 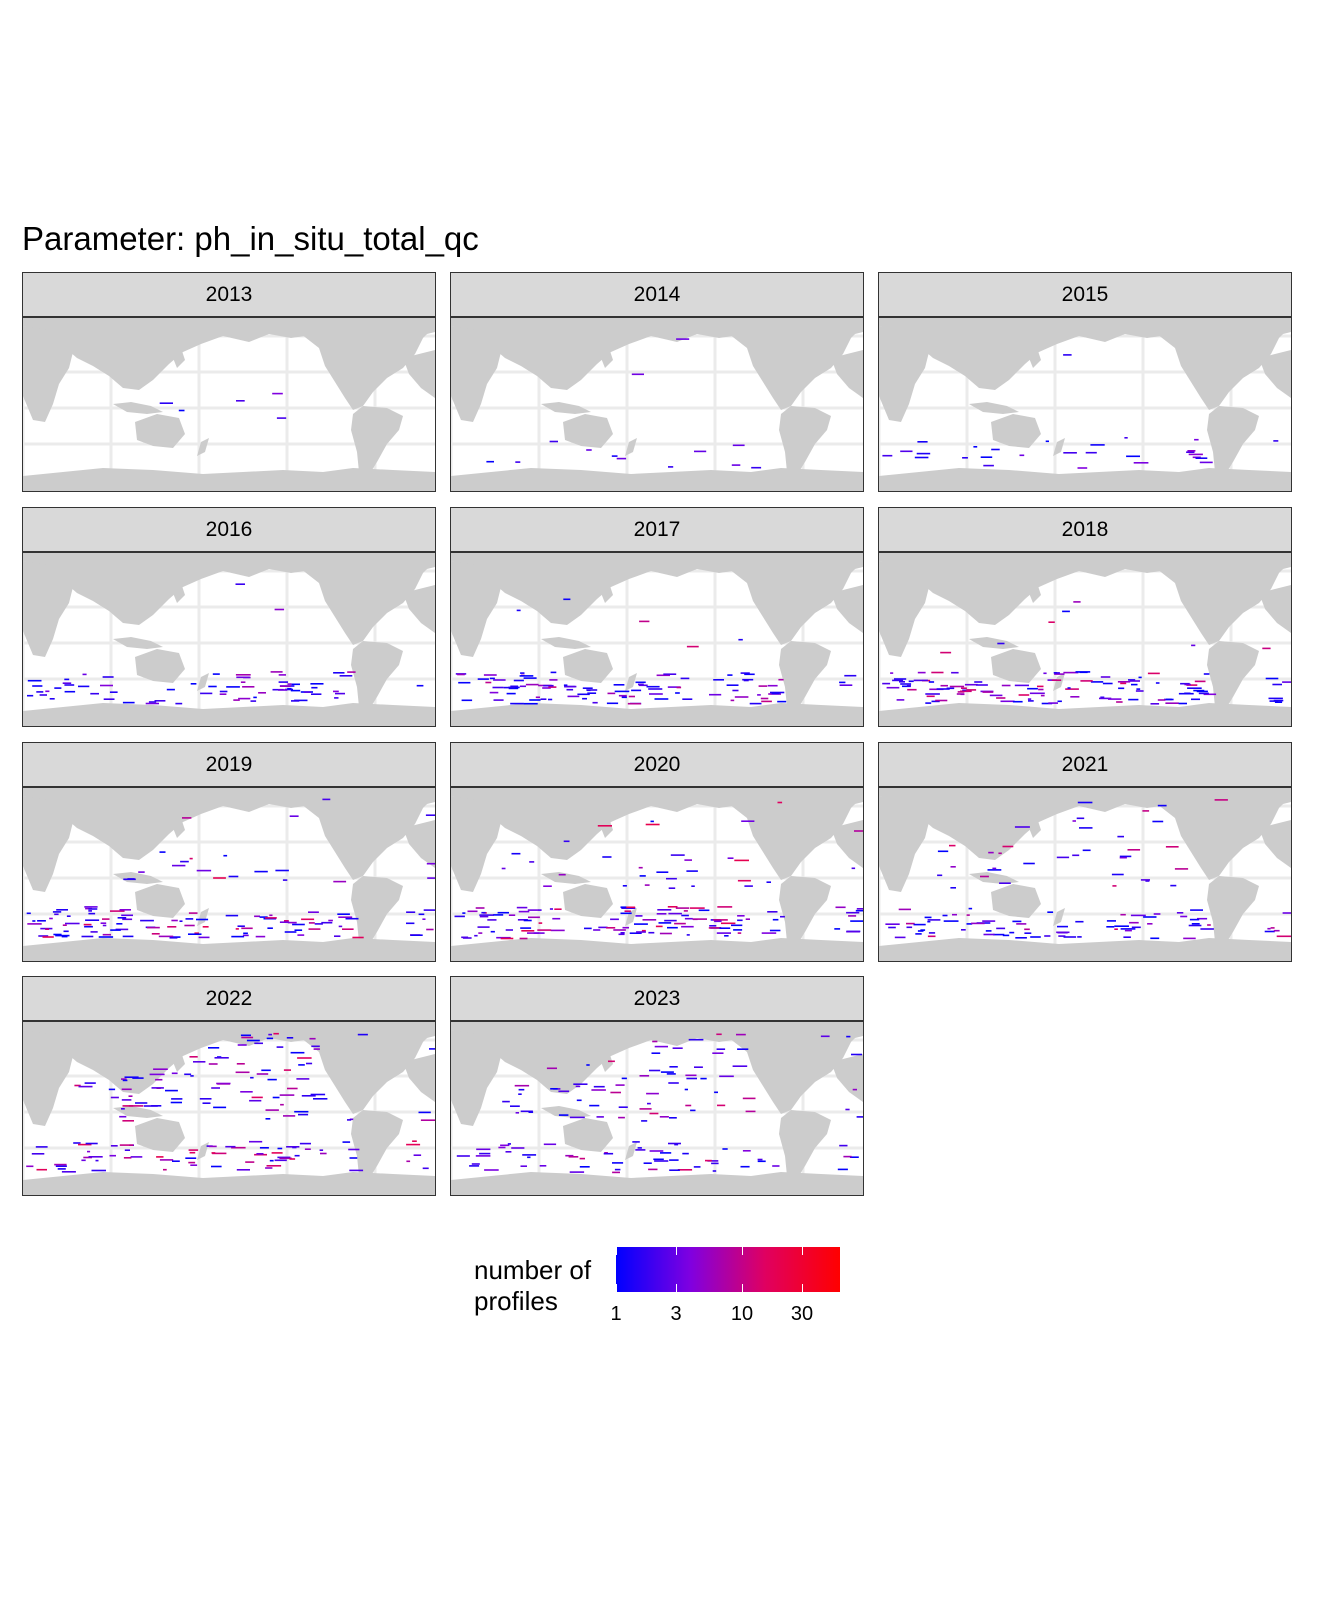 I want to click on legend-tick-label: 3, so click(x=676, y=1314).